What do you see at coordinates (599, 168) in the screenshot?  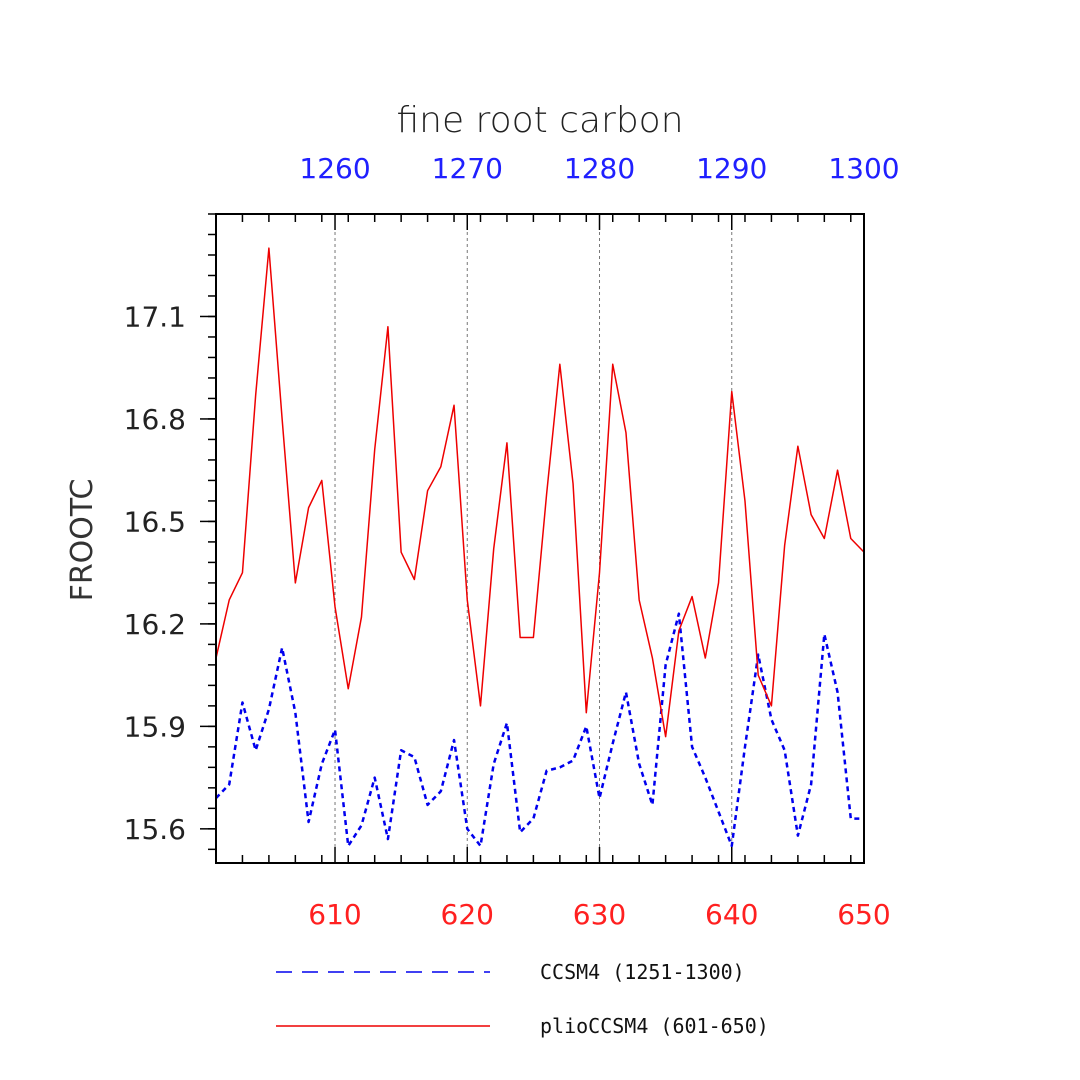 I see `x-top-tick-label-1280: 1280` at bounding box center [599, 168].